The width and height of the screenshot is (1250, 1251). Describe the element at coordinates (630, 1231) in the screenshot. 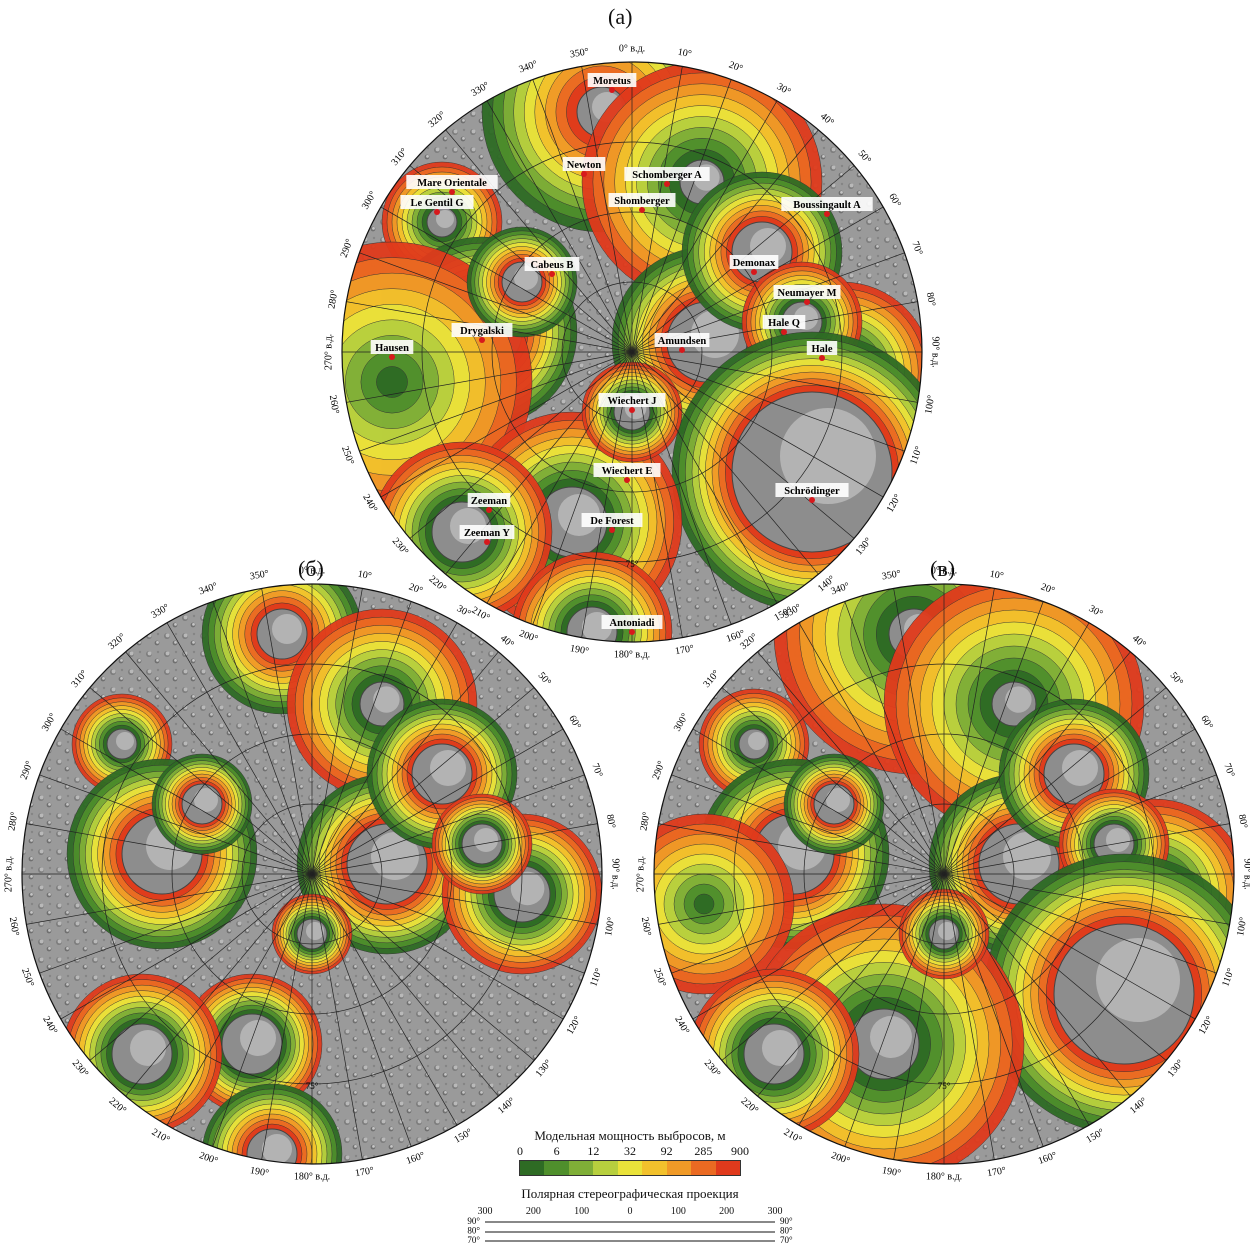

I see `scale-bar-lines` at that location.